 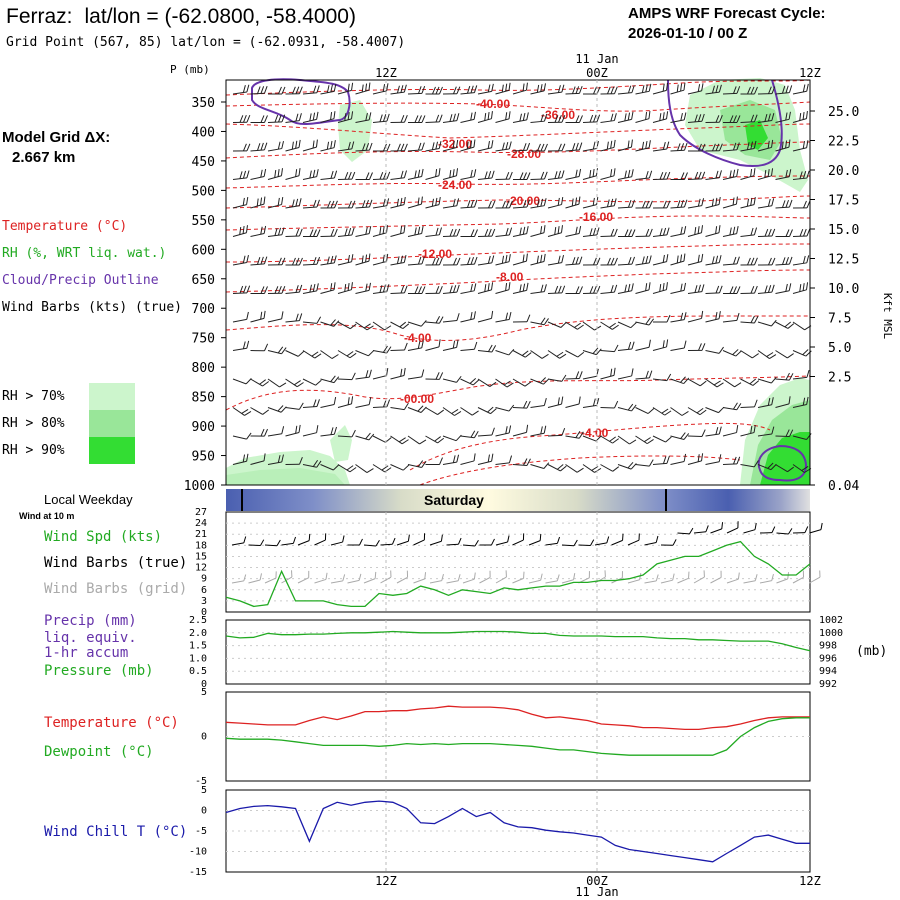 What do you see at coordinates (203, 132) in the screenshot?
I see `pressure-tick-label: 400` at bounding box center [203, 132].